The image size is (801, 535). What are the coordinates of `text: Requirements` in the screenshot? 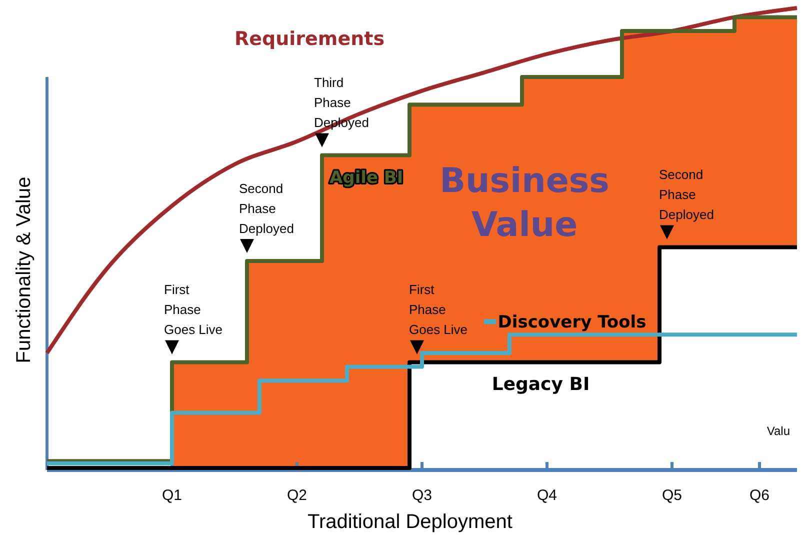 It's located at (309, 39).